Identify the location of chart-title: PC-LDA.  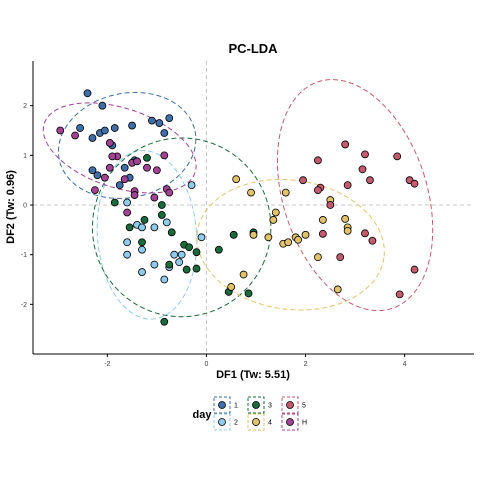
(253, 48).